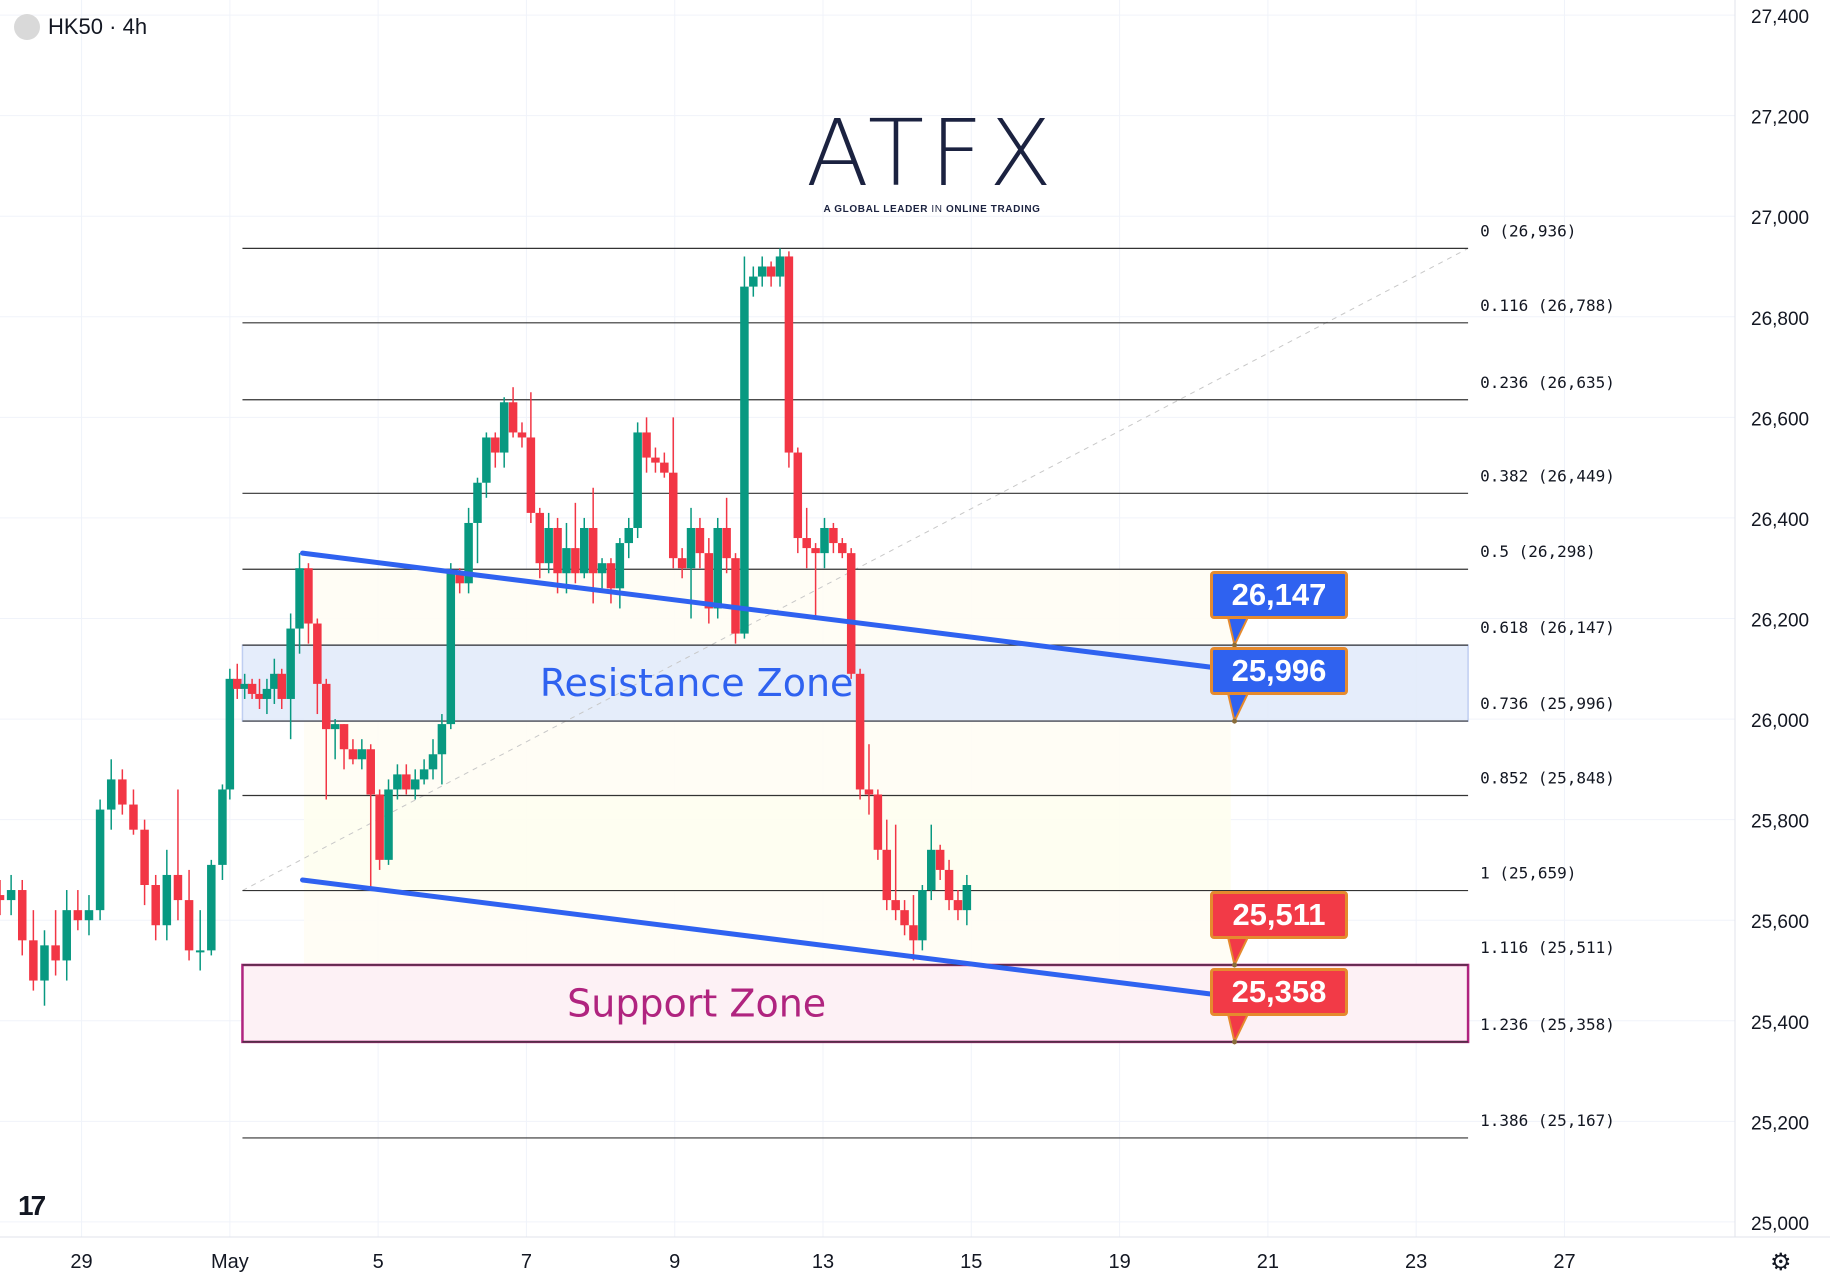 The width and height of the screenshot is (1830, 1287). I want to click on x-tick-label: 29, so click(81, 1262).